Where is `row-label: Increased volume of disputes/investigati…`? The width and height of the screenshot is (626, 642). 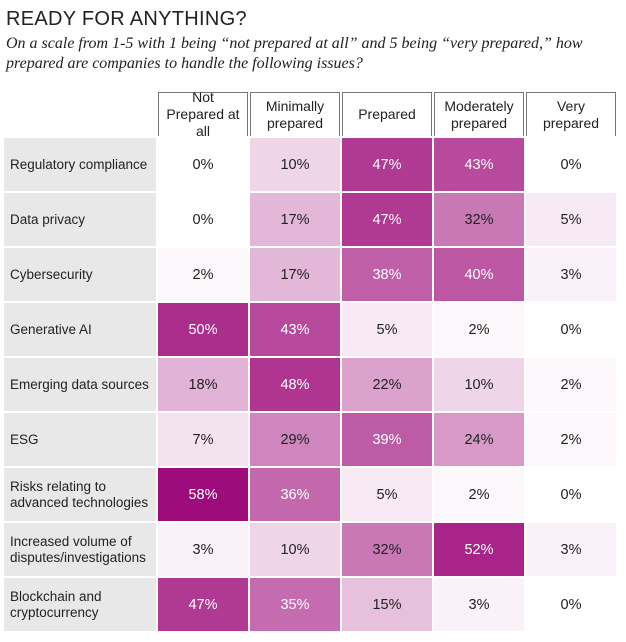 row-label: Increased volume of disputes/investigati… is located at coordinates (80, 549).